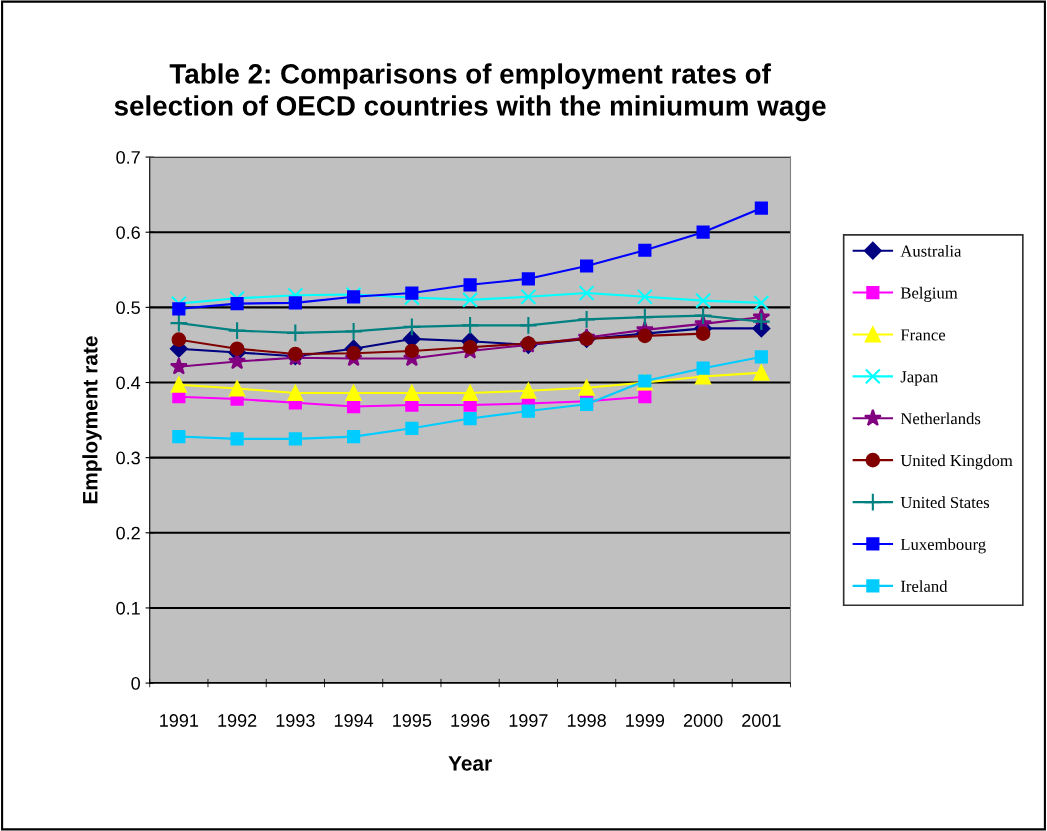 This screenshot has width=1047, height=831. What do you see at coordinates (128, 458) in the screenshot?
I see `y-tick-label: 0.3` at bounding box center [128, 458].